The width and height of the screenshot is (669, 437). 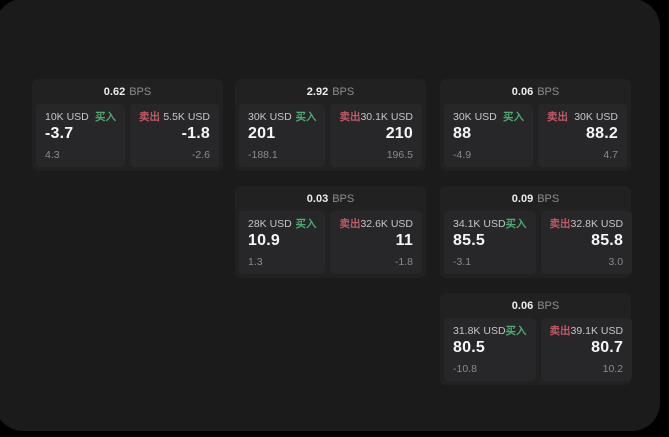 What do you see at coordinates (602, 133) in the screenshot?
I see `sell-price: 88.2` at bounding box center [602, 133].